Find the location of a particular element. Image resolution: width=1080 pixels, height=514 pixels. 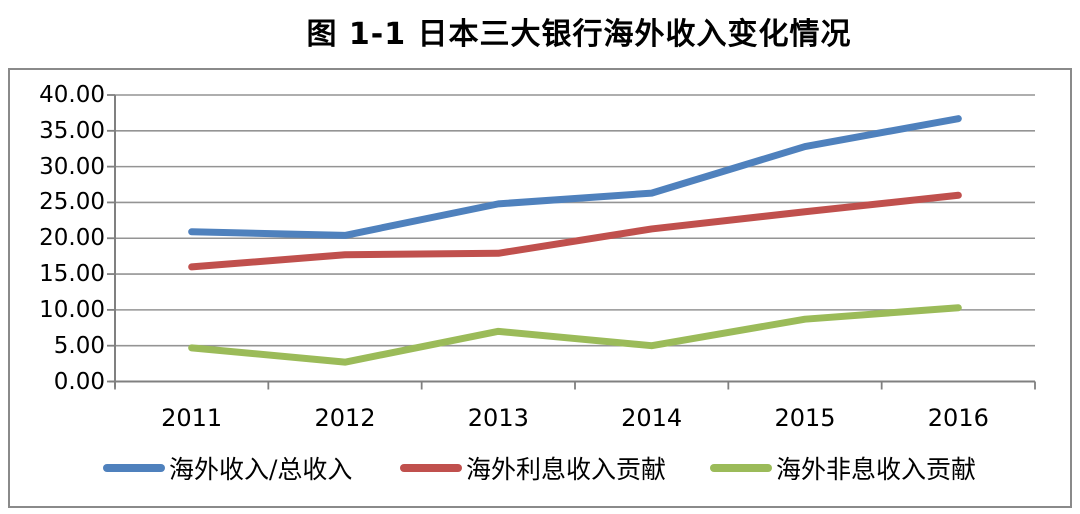

x-axis-tick-label: 2013 is located at coordinates (498, 418).